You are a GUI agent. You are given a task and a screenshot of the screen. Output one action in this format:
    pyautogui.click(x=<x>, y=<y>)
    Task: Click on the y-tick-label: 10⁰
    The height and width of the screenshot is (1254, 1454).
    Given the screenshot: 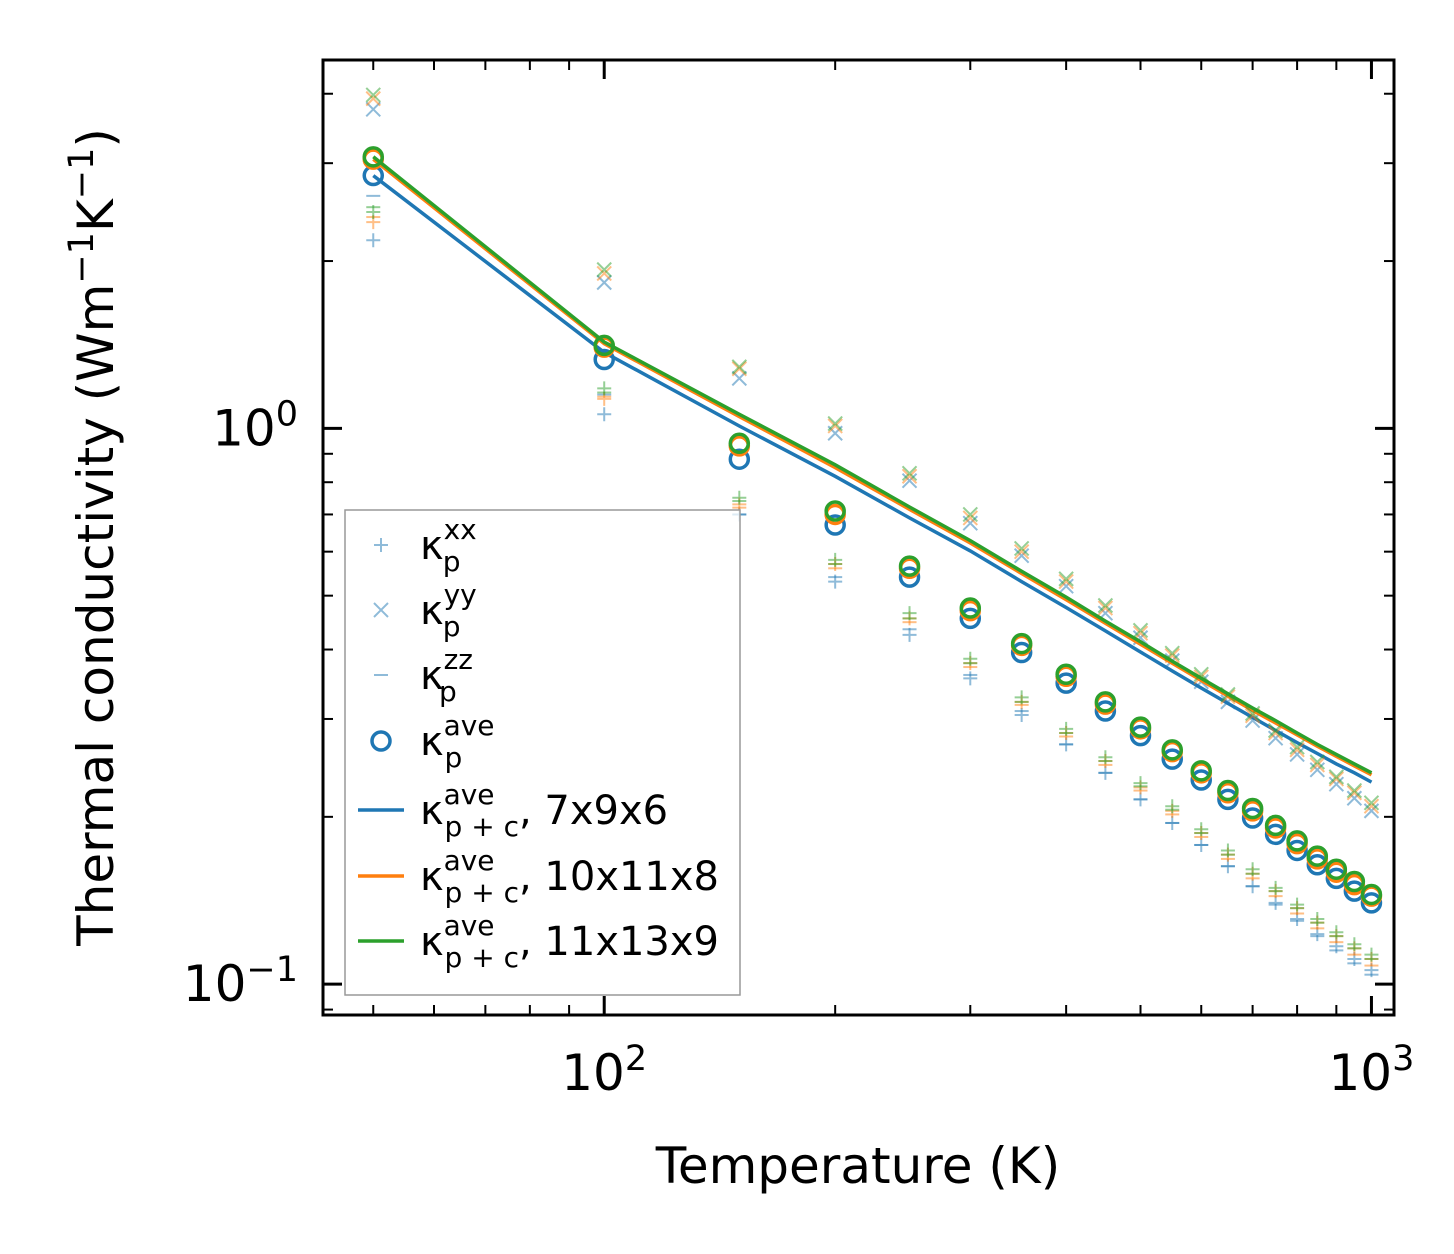 What is the action you would take?
    pyautogui.click(x=255, y=425)
    